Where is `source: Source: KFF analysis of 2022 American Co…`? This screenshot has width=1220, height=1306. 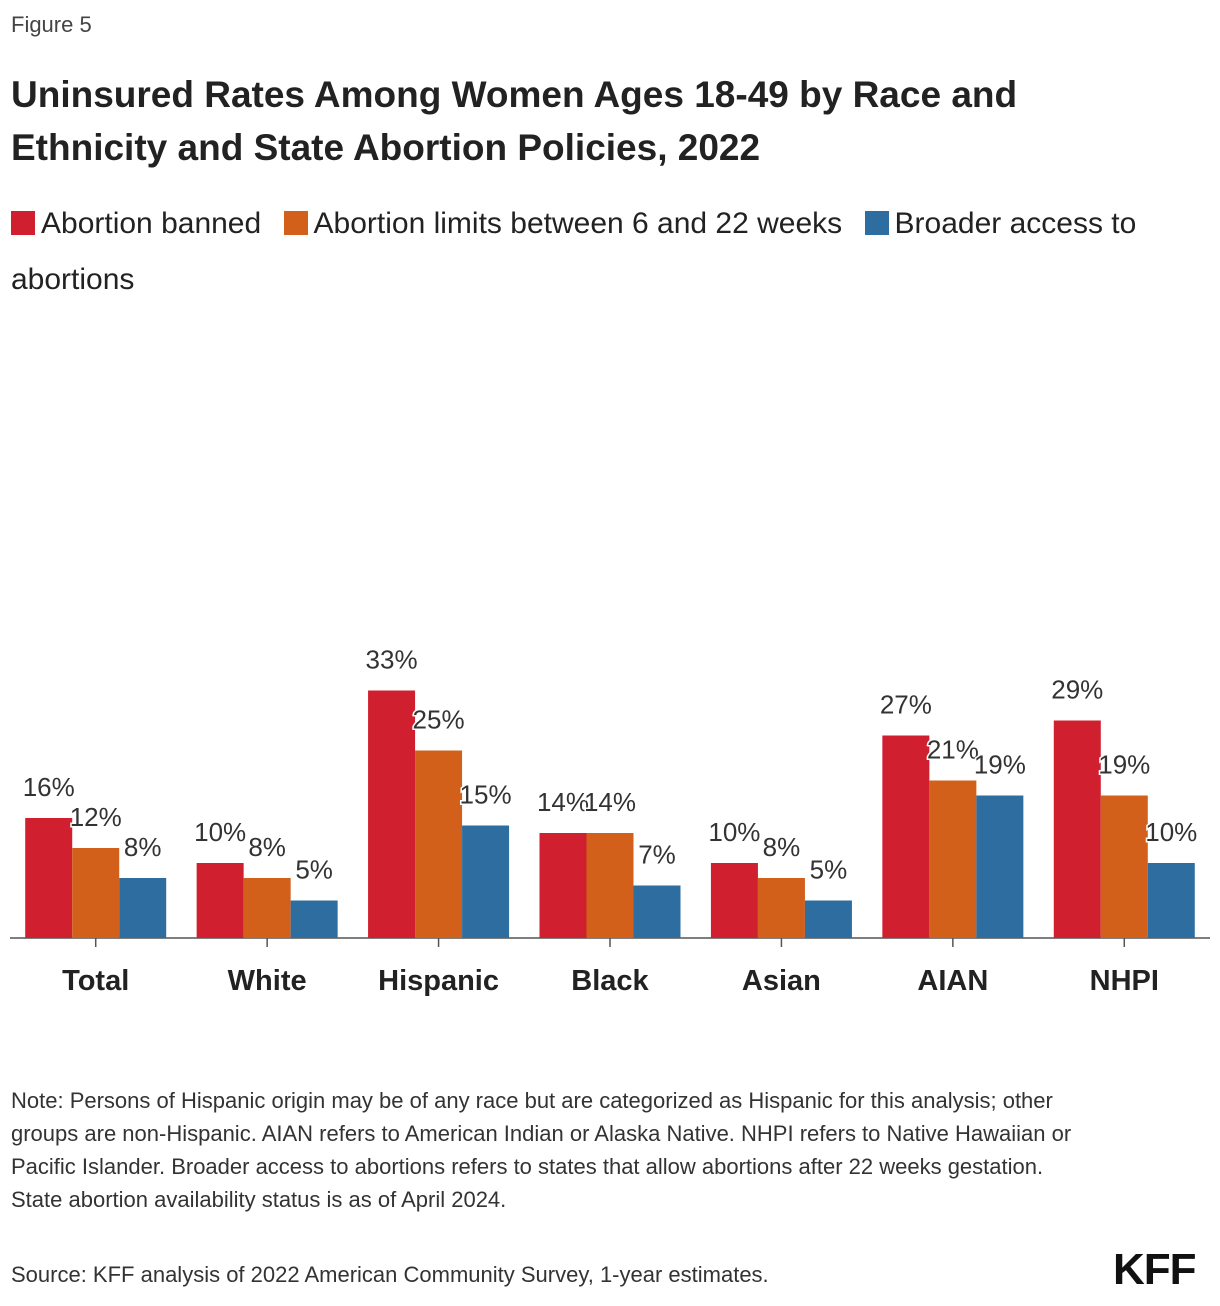
source: Source: KFF analysis of 2022 American Co… is located at coordinates (390, 1274).